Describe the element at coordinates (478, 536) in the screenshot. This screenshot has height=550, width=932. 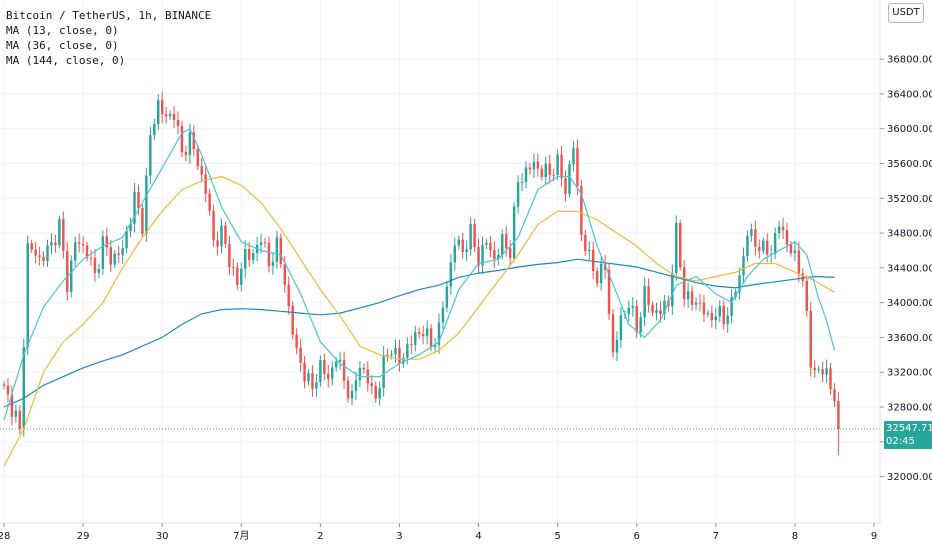
I see `time-tick-label: 4` at that location.